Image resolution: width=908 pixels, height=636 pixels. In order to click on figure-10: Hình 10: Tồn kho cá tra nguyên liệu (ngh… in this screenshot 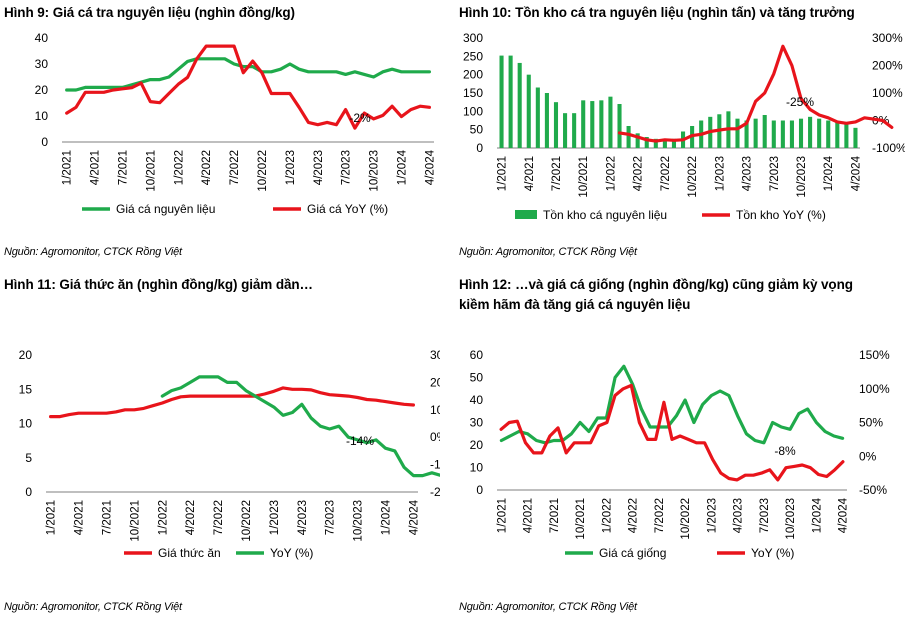, I will do `click(679, 11)`.